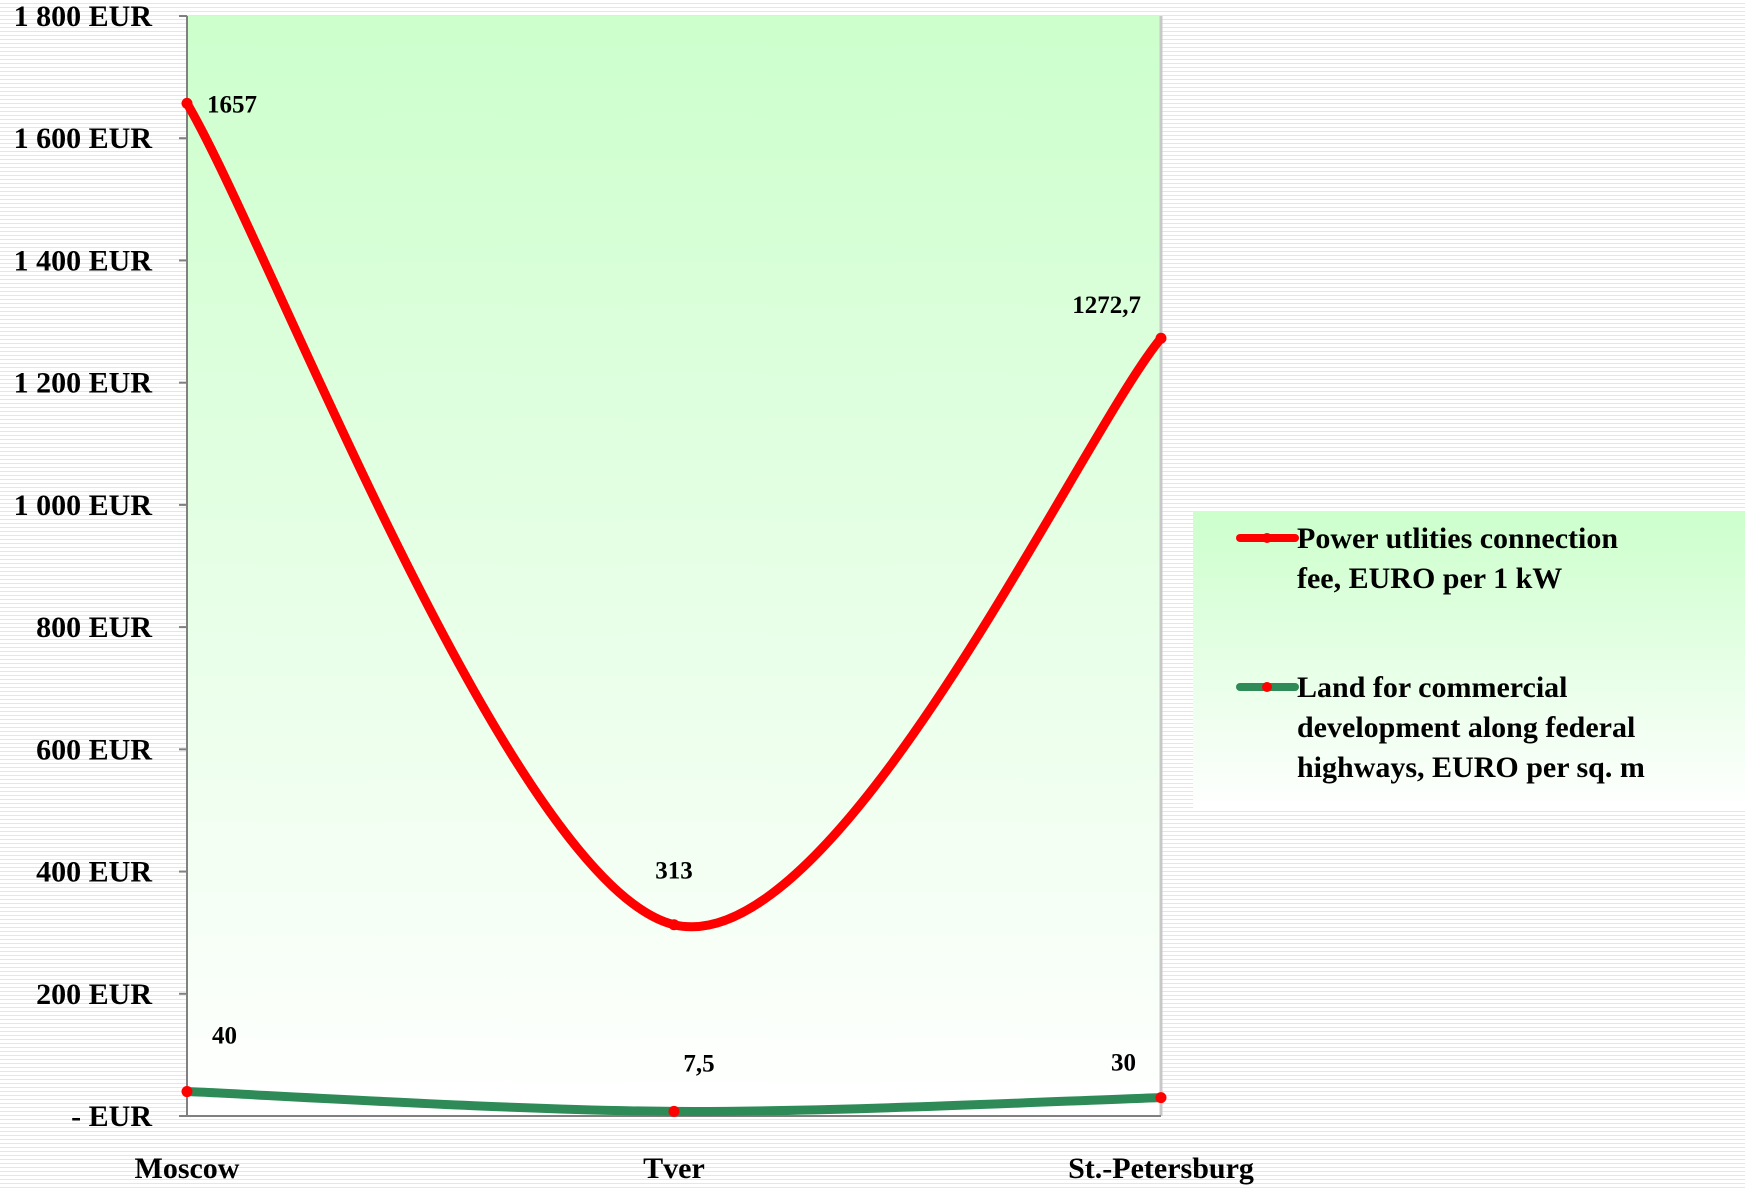 Image resolution: width=1745 pixels, height=1188 pixels. What do you see at coordinates (232, 104) in the screenshot?
I see `data-label: 1657` at bounding box center [232, 104].